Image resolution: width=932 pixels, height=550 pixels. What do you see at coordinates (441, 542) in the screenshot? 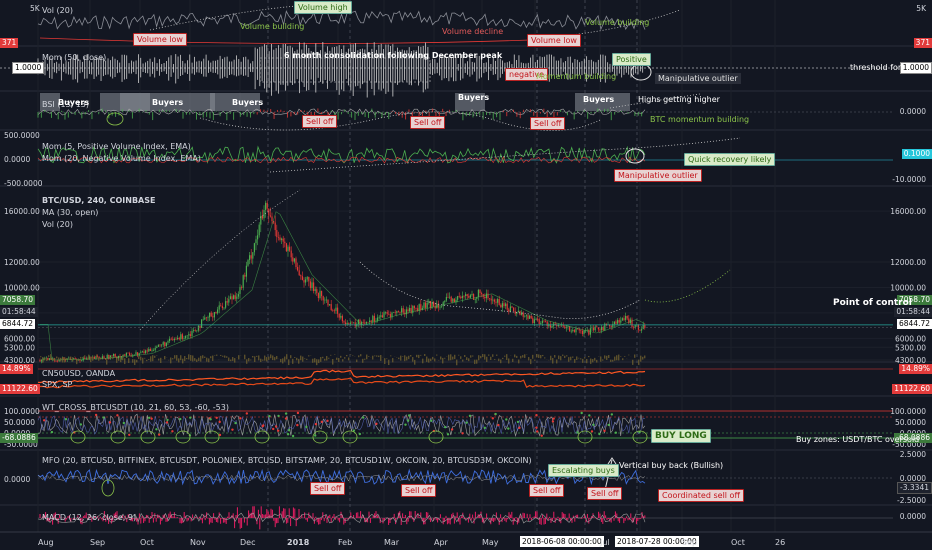
I see `xtick-apr: Apr` at bounding box center [441, 542].